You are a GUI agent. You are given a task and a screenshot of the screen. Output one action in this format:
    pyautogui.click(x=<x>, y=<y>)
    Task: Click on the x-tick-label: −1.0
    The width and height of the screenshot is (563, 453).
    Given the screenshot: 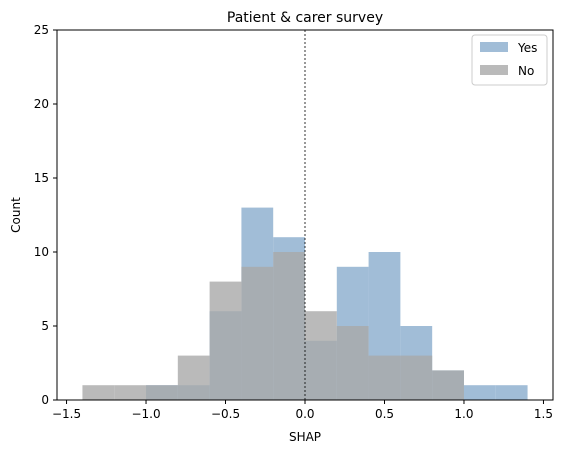 What is the action you would take?
    pyautogui.click(x=145, y=414)
    